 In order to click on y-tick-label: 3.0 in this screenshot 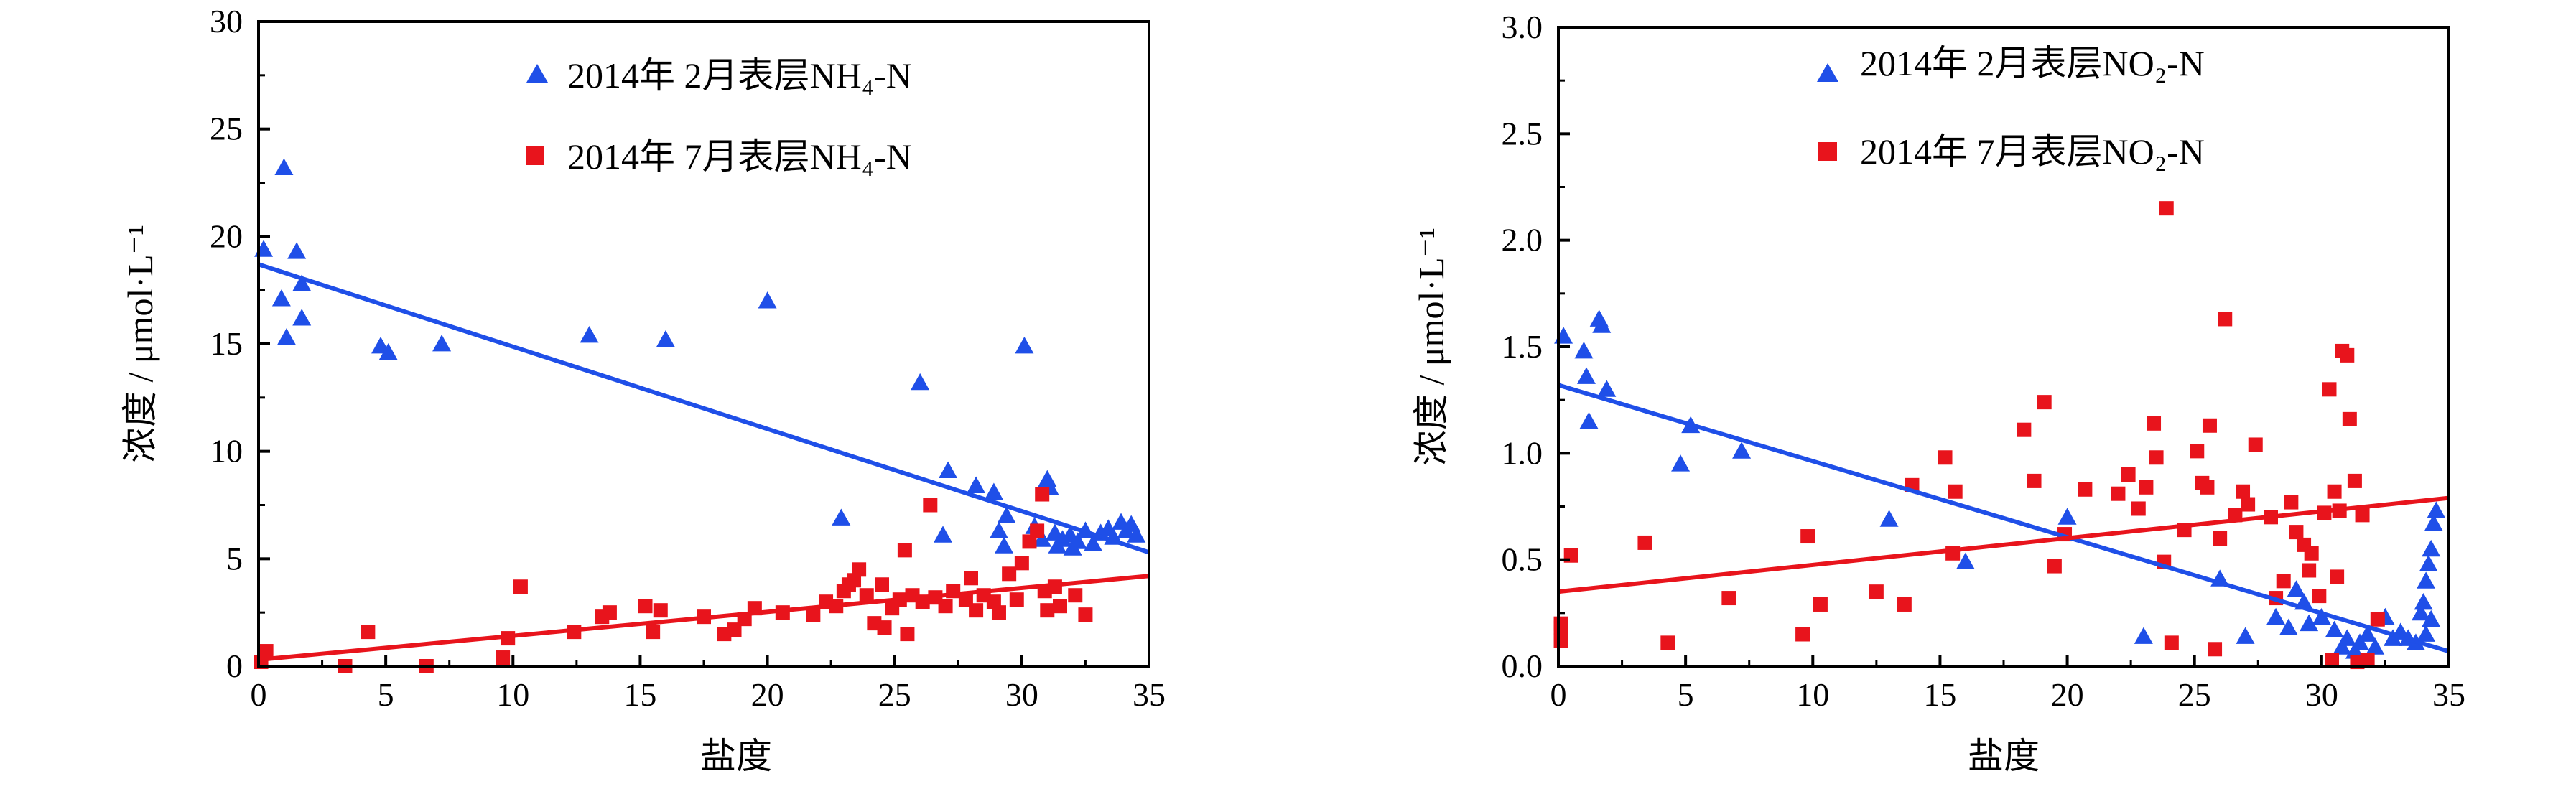, I will do `click(1522, 27)`.